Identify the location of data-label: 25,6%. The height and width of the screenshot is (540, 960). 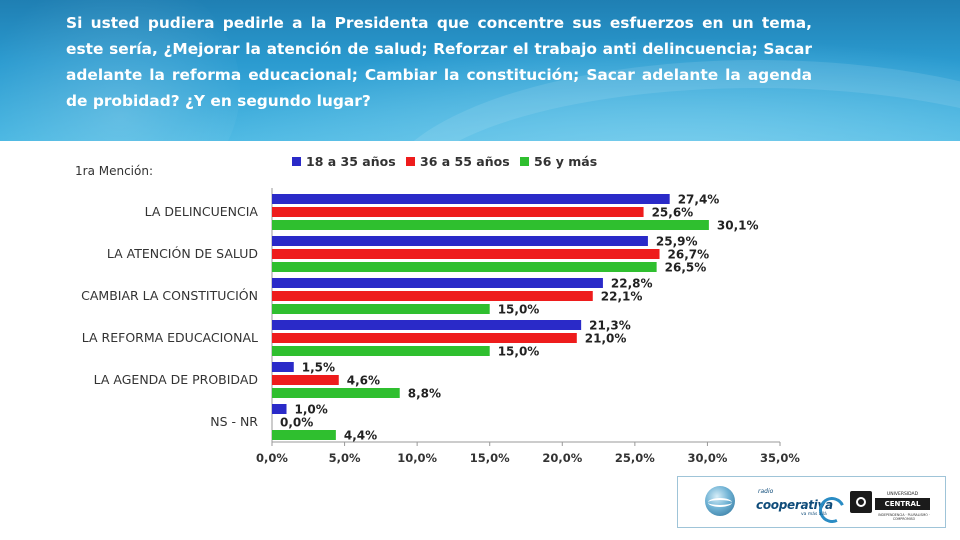
(673, 213).